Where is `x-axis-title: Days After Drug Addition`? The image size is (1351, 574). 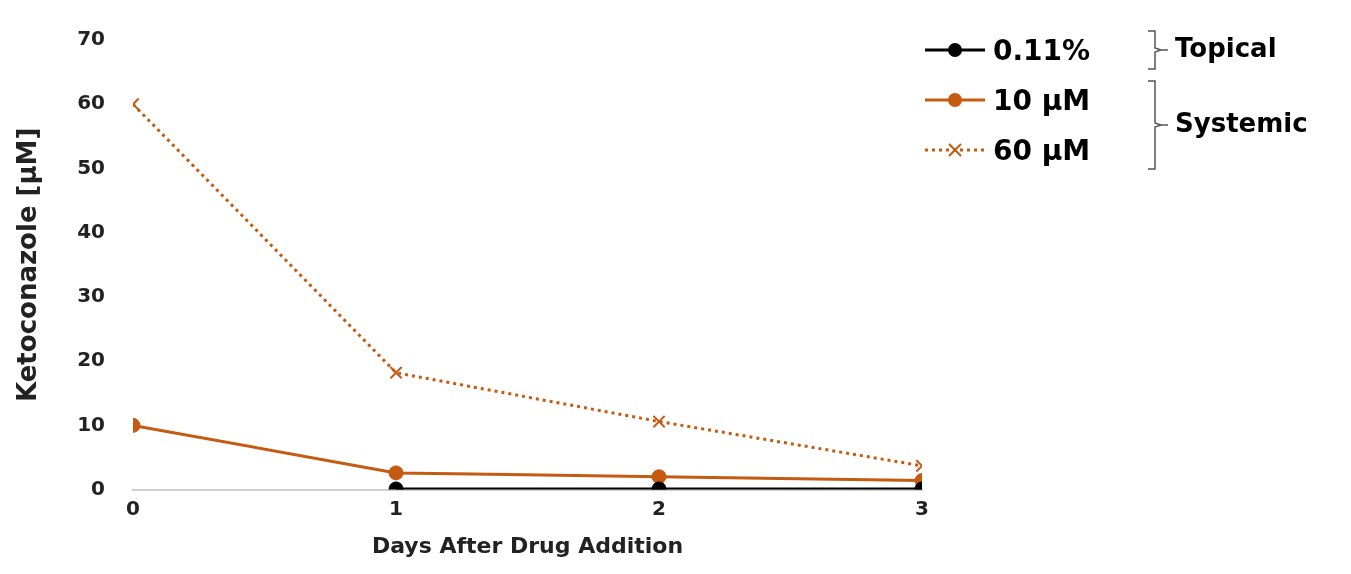 x-axis-title: Days After Drug Addition is located at coordinates (527, 545).